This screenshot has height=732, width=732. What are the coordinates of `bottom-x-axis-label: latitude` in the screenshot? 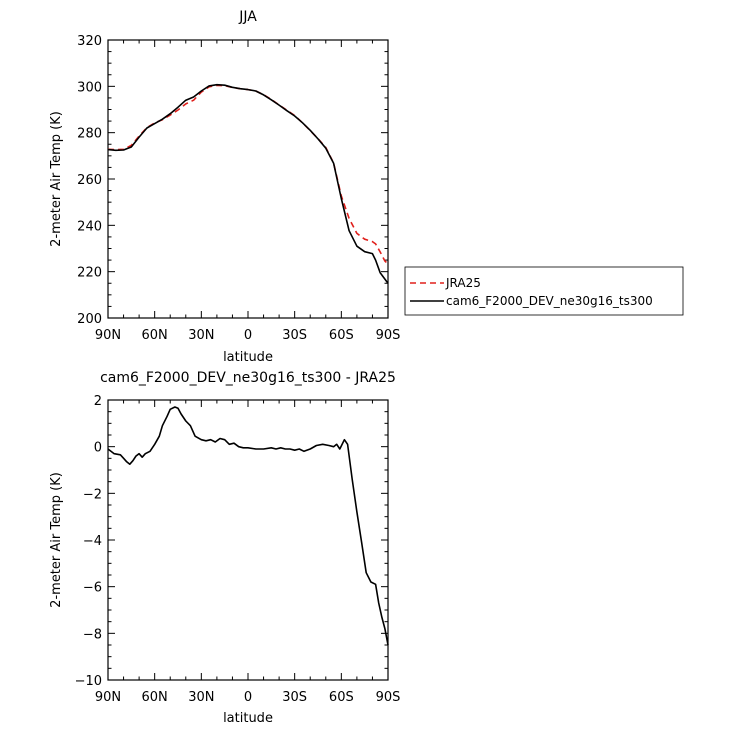 It's located at (248, 718).